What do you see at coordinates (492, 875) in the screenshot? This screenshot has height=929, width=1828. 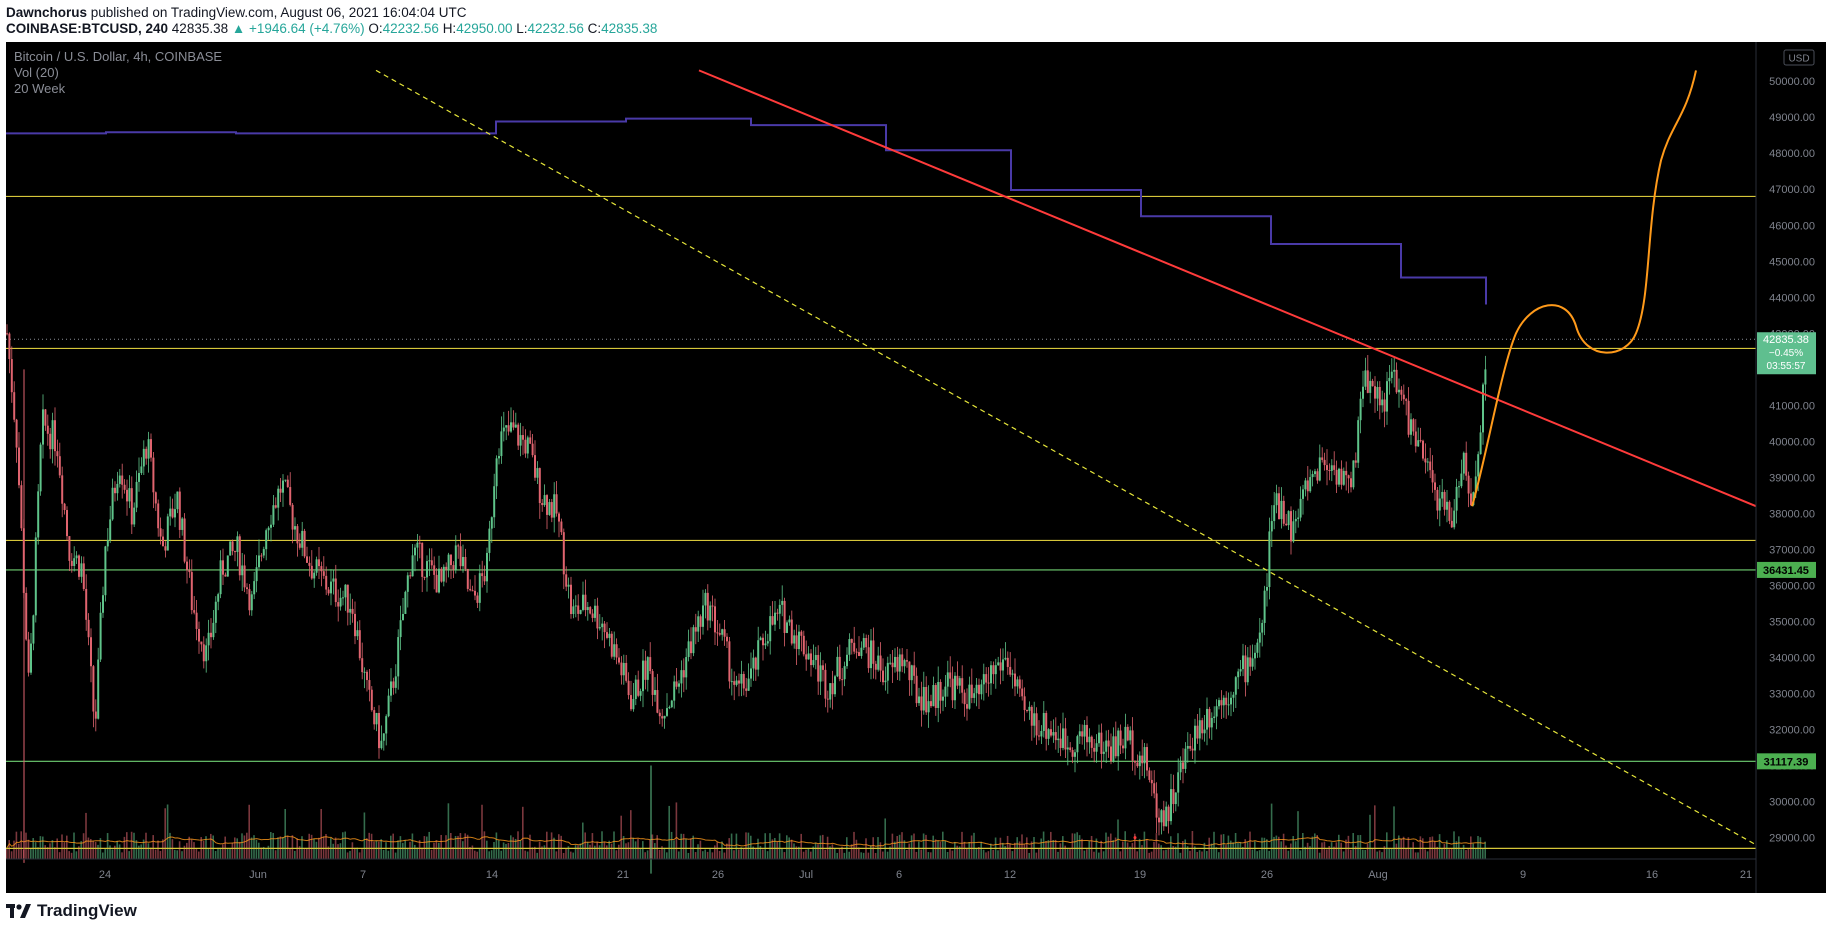 I see `x-tick-label: 14` at bounding box center [492, 875].